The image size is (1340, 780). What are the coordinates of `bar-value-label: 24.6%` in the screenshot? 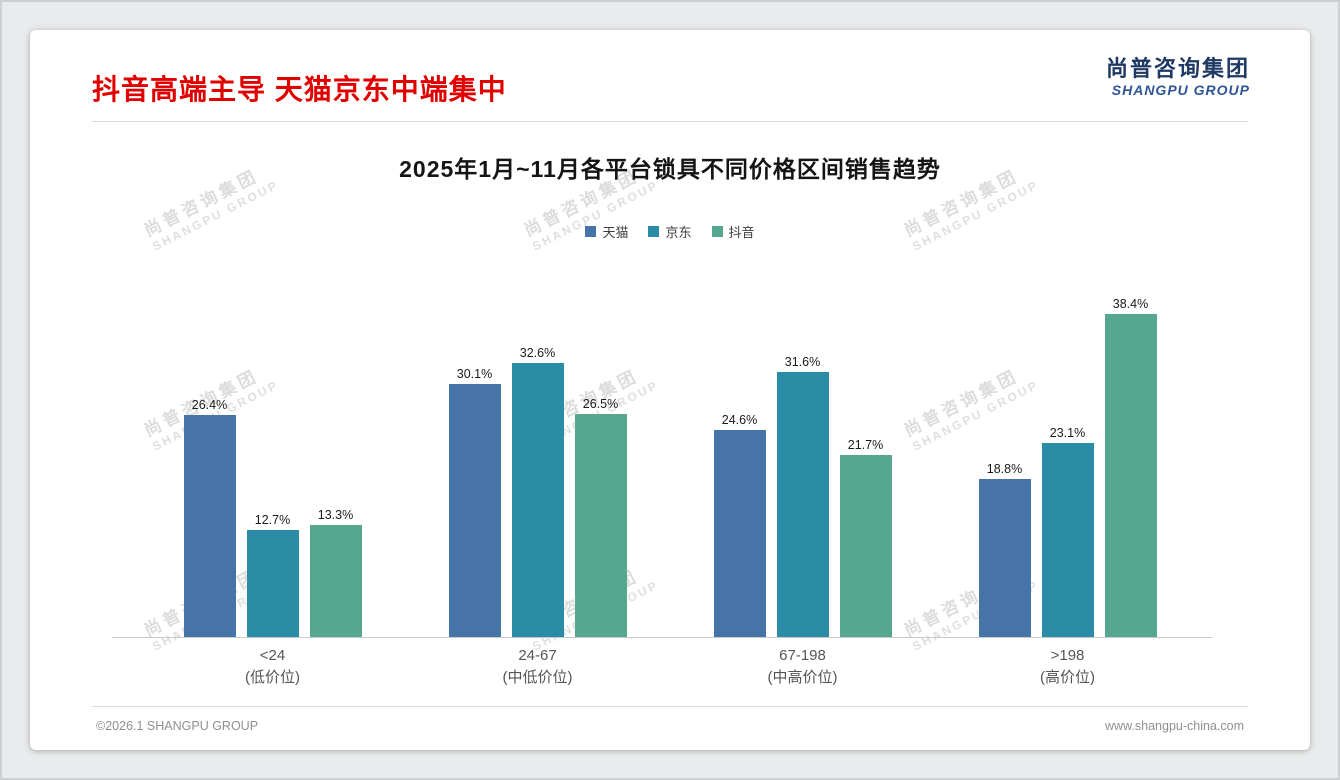 It's located at (739, 420).